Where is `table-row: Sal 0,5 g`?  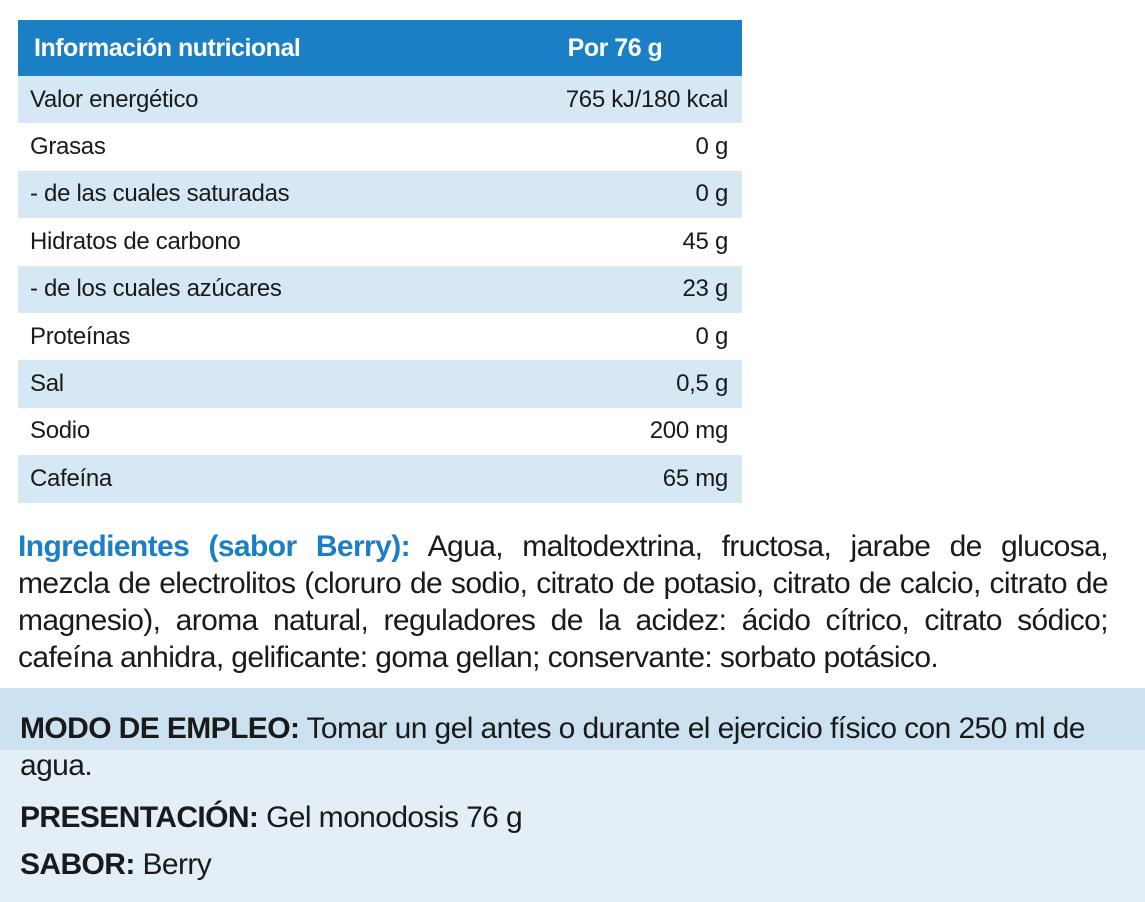
table-row: Sal 0,5 g is located at coordinates (380, 384).